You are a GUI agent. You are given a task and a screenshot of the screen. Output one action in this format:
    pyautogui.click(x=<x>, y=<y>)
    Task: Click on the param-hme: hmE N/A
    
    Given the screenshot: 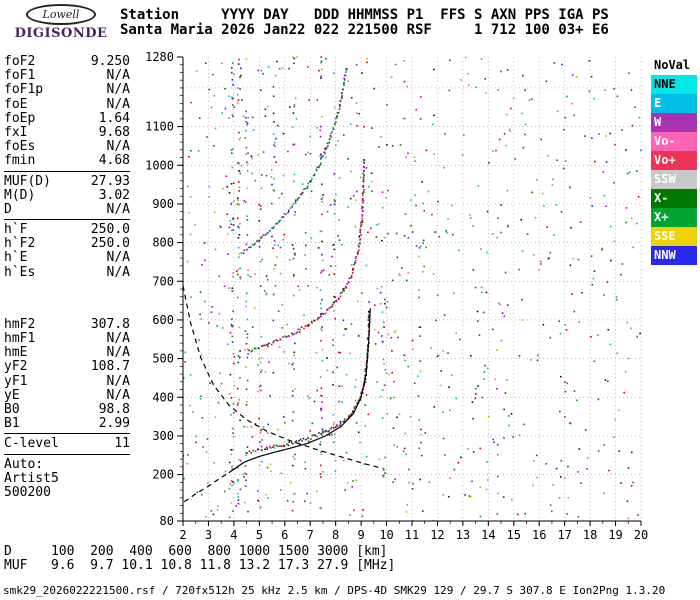 What is the action you would take?
    pyautogui.click(x=67, y=352)
    